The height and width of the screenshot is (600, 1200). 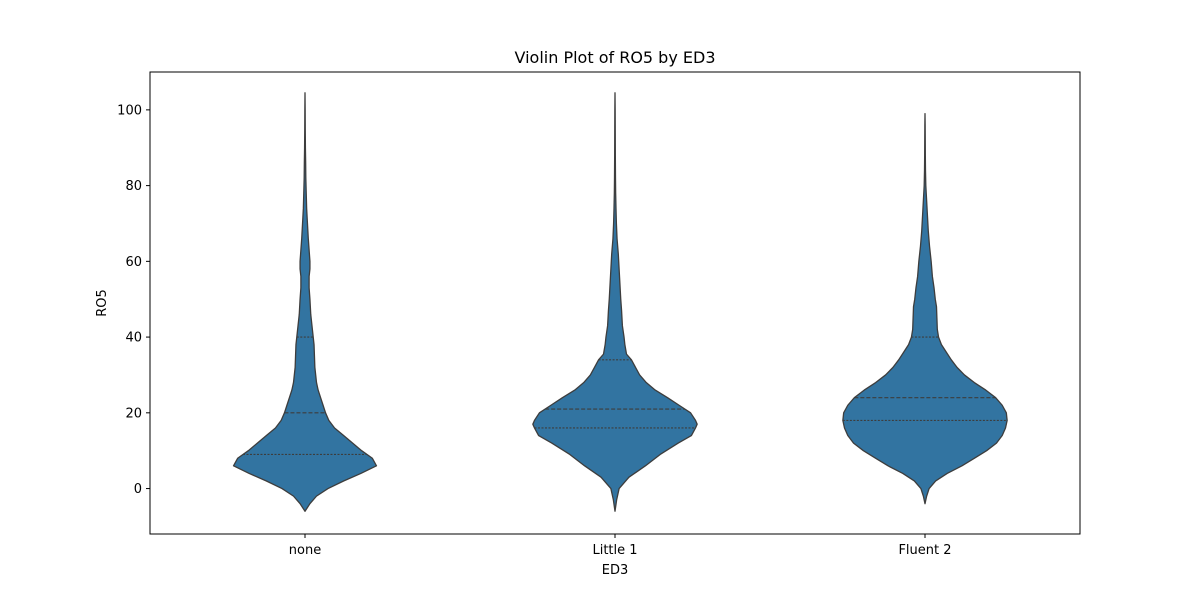 I want to click on y-tick-label: 80, so click(x=133, y=186).